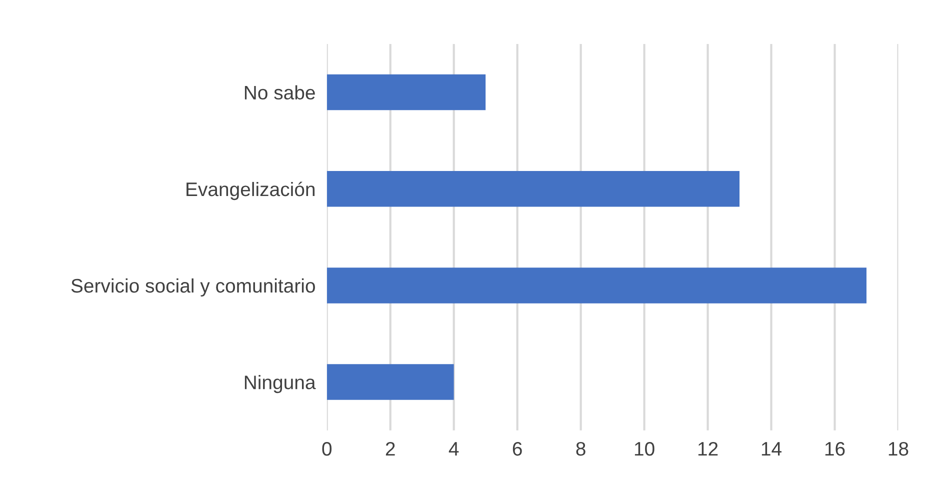 This screenshot has width=926, height=489. I want to click on x-tick-label: 12, so click(708, 449).